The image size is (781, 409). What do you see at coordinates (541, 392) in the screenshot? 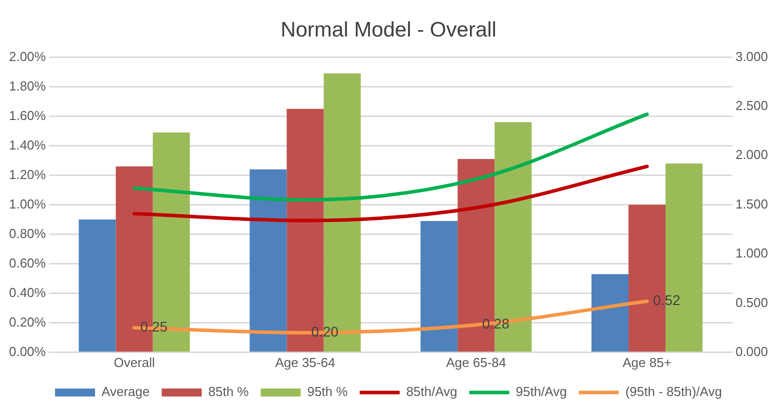
I see `legend-label: 95th/Avg` at bounding box center [541, 392].